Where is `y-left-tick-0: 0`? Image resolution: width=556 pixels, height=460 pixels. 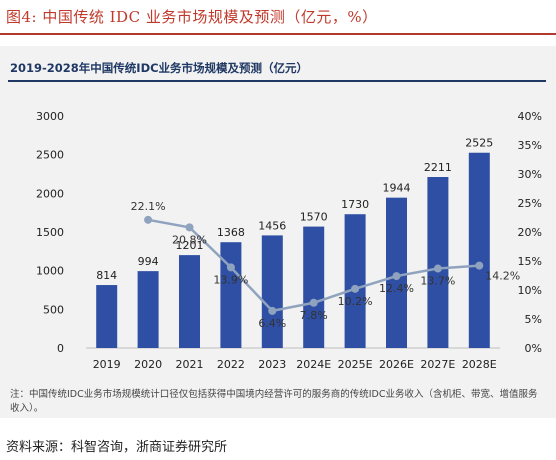
y-left-tick-0: 0 is located at coordinates (60, 348).